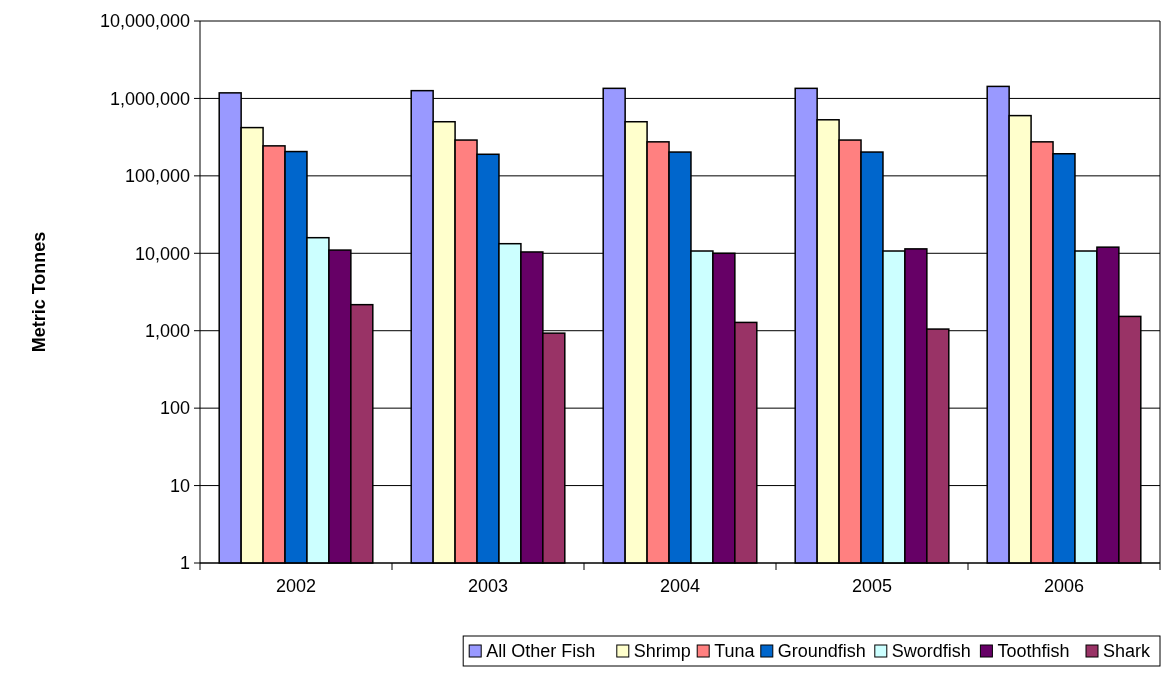  I want to click on y-tick-label: 1,000,000, so click(149, 98).